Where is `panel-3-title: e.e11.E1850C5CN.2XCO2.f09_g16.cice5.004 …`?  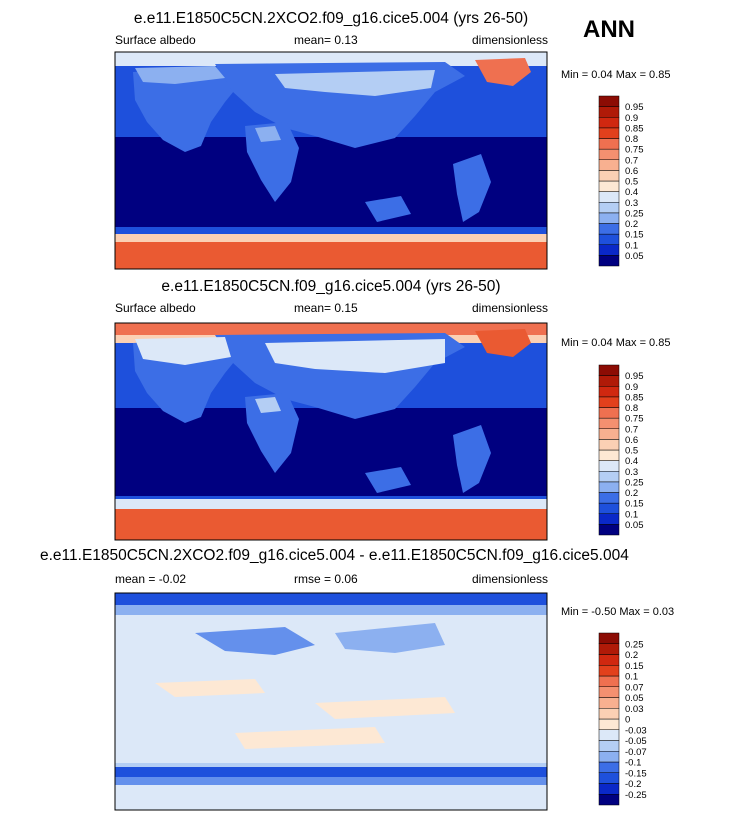
panel-3-title: e.e11.E1850C5CN.2XCO2.f09_g16.cice5.004 … is located at coordinates (334, 555).